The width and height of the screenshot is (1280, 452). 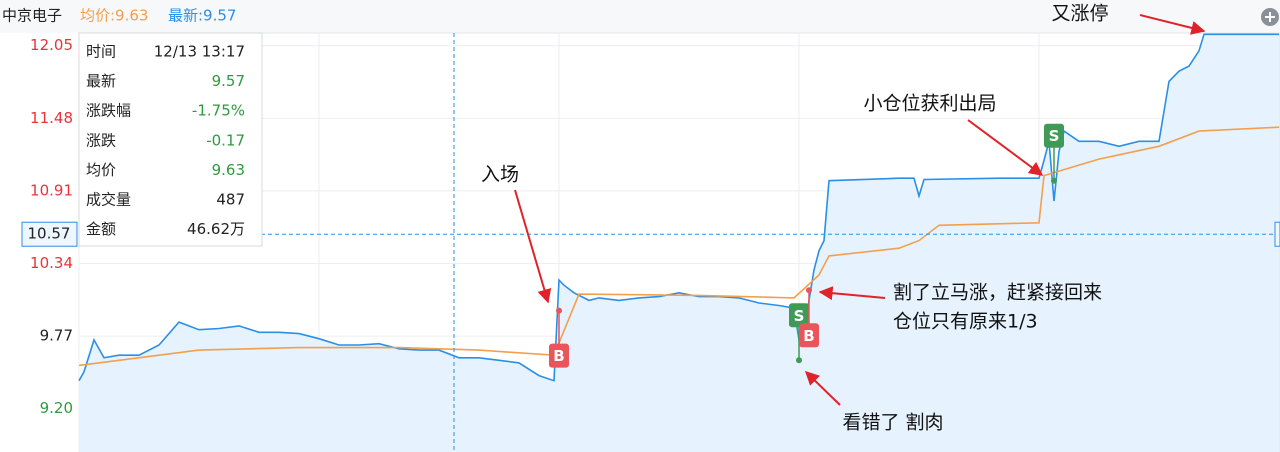 I want to click on y-tick-label: 10.34, so click(x=51, y=263).